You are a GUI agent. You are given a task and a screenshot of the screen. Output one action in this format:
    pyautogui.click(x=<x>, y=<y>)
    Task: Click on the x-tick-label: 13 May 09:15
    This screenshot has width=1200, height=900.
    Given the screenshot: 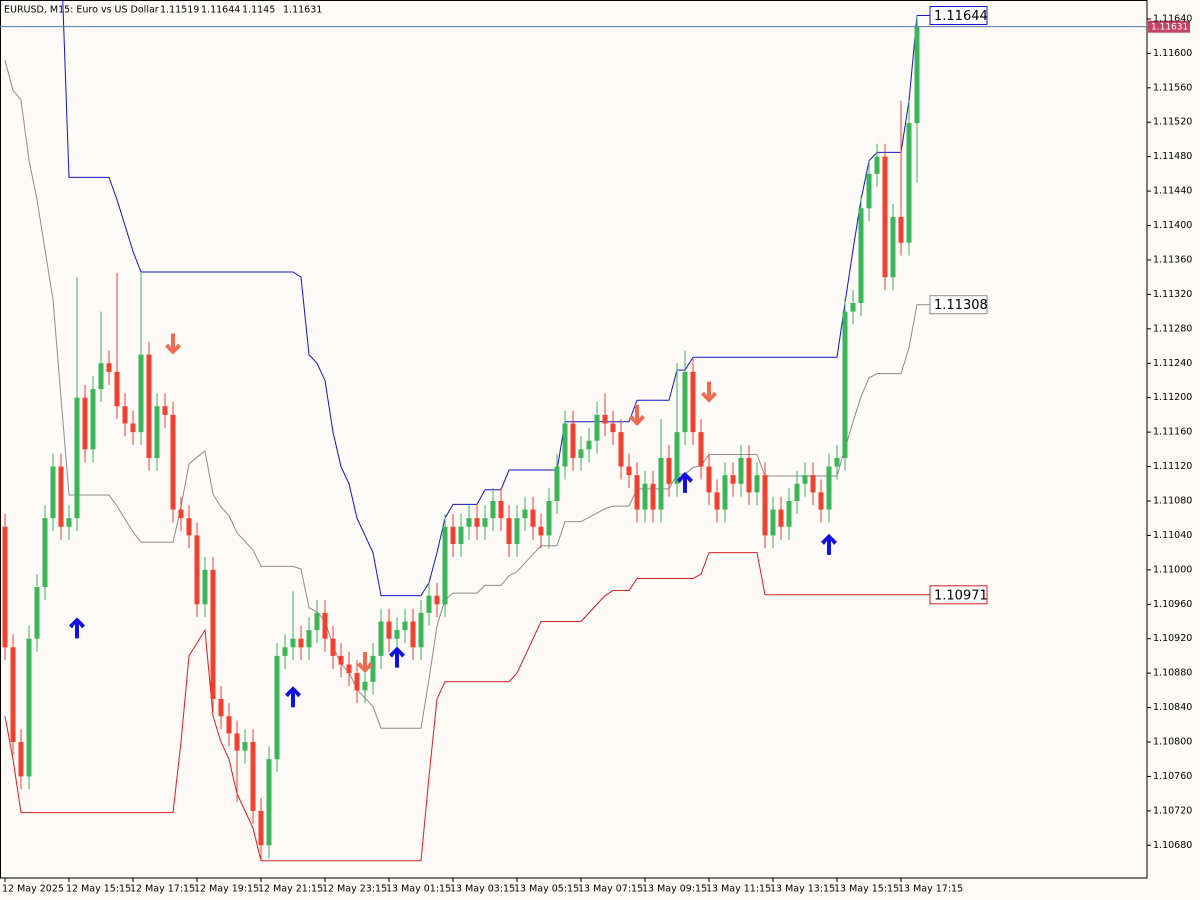 What is the action you would take?
    pyautogui.click(x=674, y=889)
    